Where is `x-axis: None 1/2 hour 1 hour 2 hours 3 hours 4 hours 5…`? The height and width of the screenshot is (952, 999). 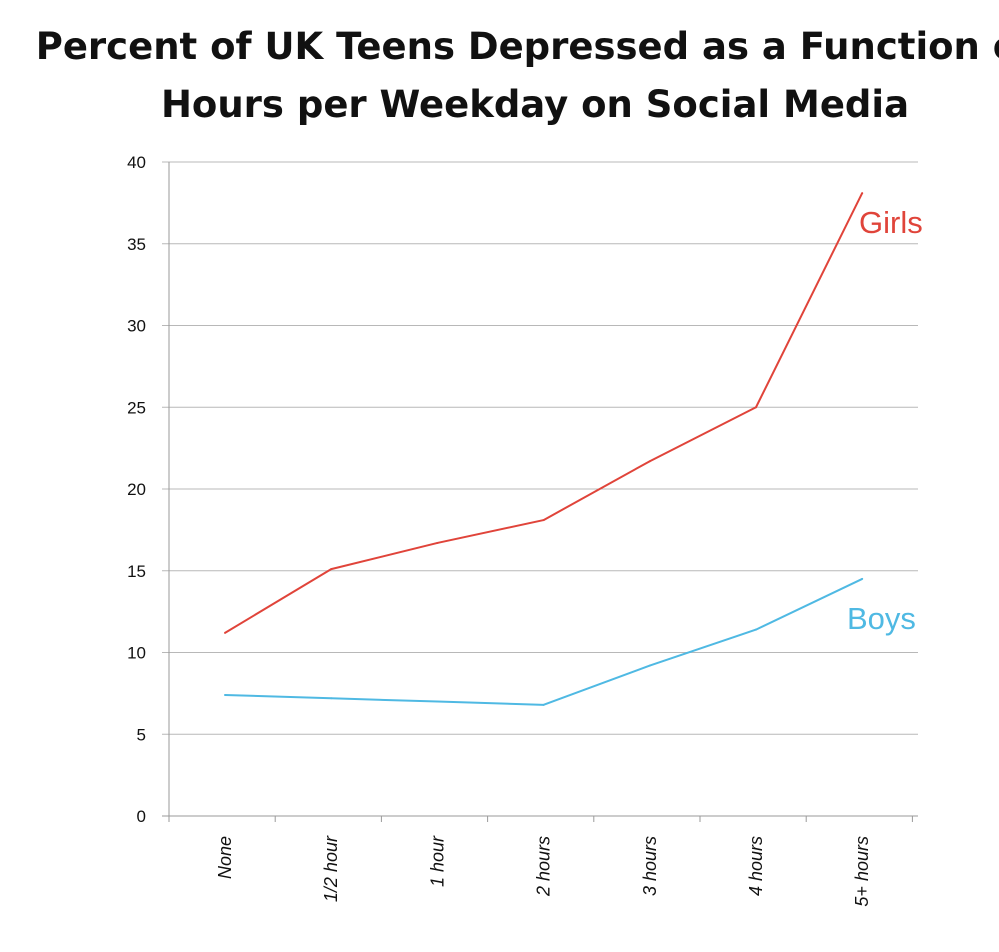
x-axis: None 1/2 hour 1 hour 2 hours 3 hours 4 hours 5… is located at coordinates (540, 861).